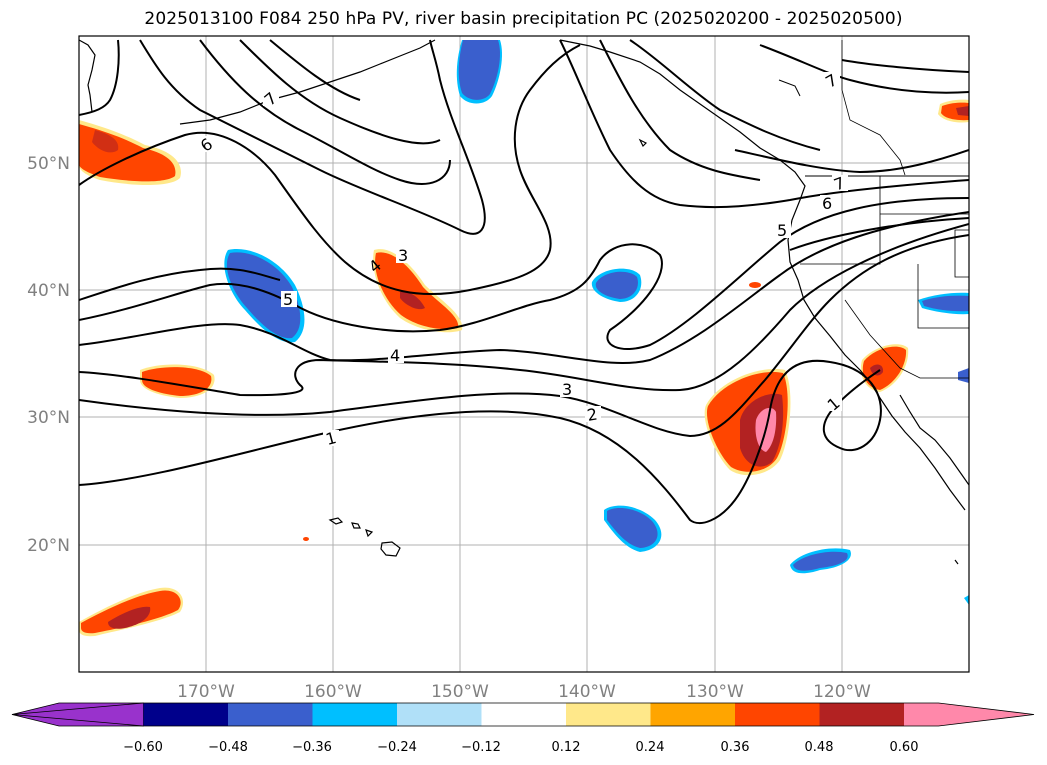 This screenshot has height=765, width=1047. What do you see at coordinates (715, 692) in the screenshot?
I see `lon-label: 130°W` at bounding box center [715, 692].